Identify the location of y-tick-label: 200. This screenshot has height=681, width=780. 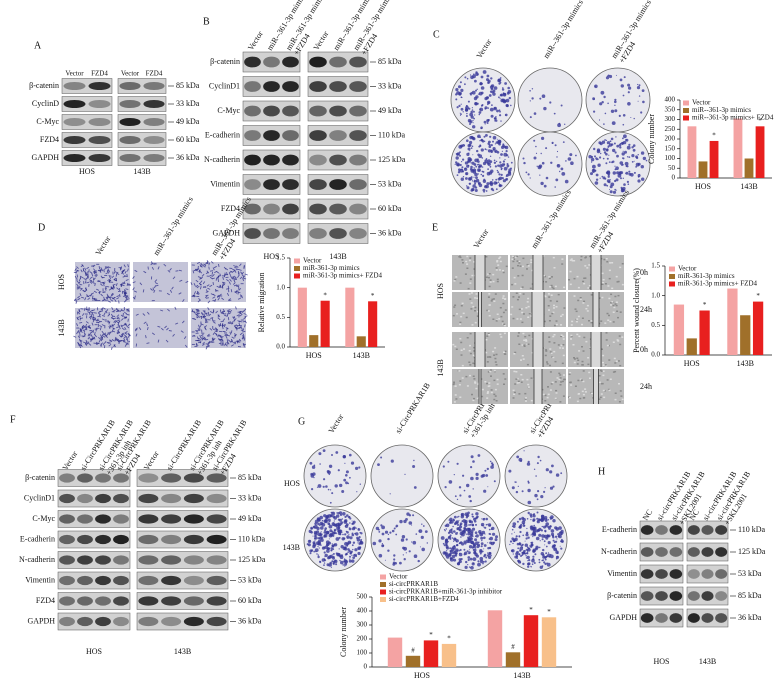
(670, 139).